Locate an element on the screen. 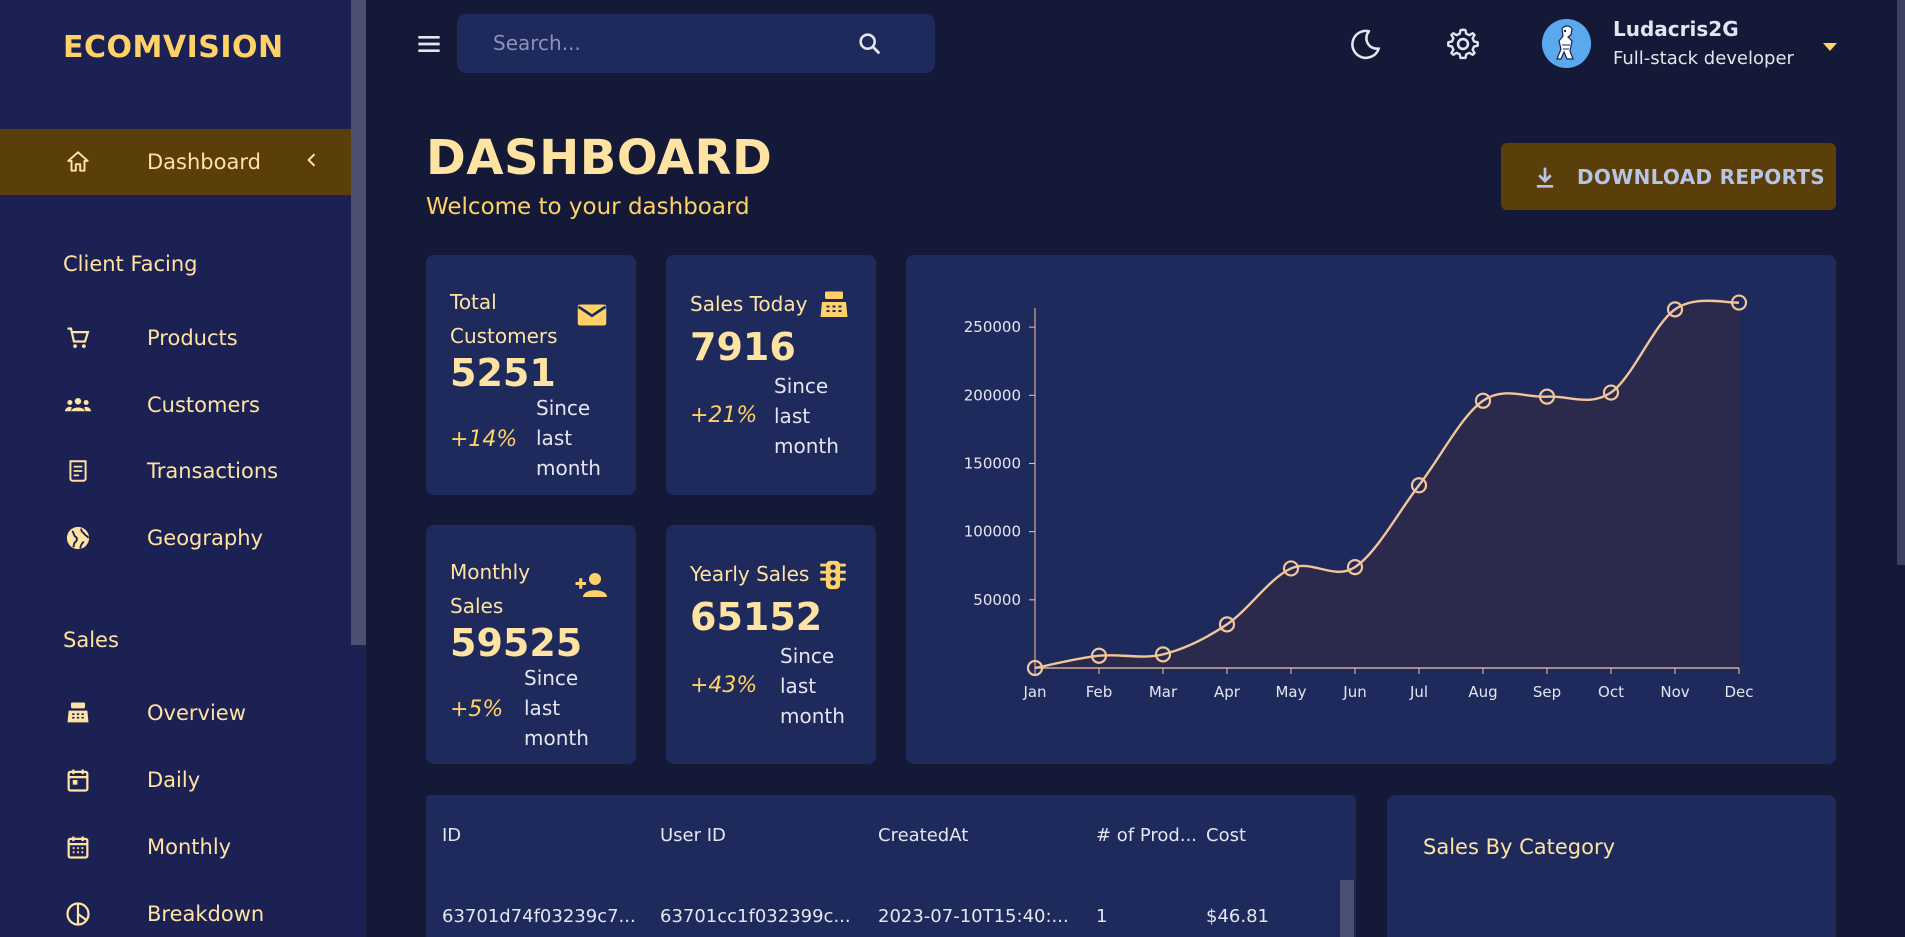 The image size is (1905, 937). chart-x-tick-label: May is located at coordinates (1290, 692).